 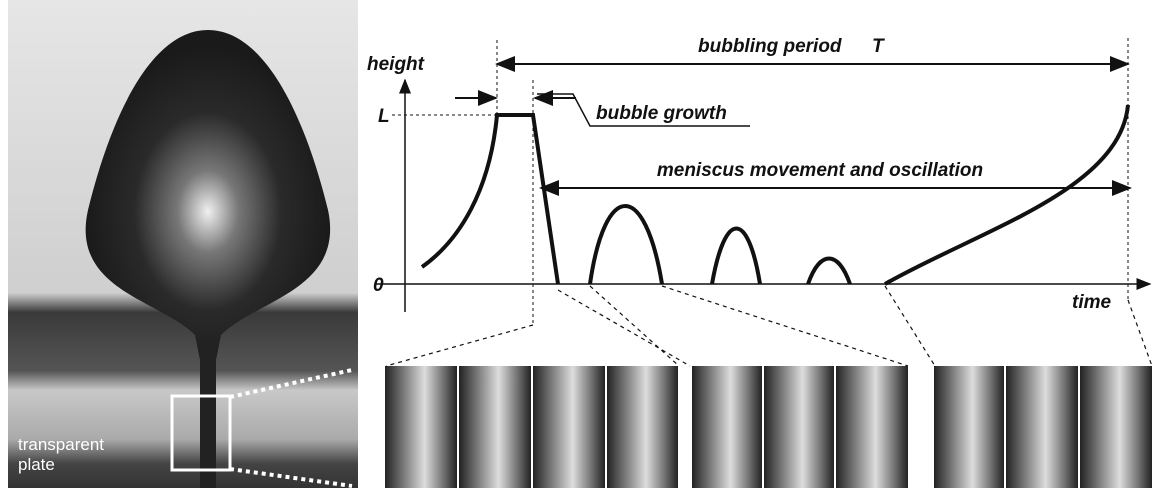 I want to click on level-0: 0, so click(x=378, y=285).